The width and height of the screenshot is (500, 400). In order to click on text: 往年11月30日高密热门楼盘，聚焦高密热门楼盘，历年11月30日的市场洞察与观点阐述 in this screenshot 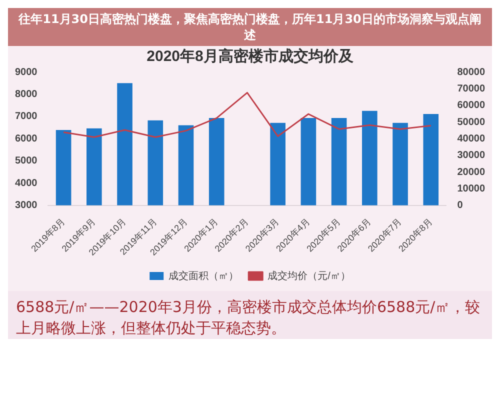, I will do `click(250, 27)`.